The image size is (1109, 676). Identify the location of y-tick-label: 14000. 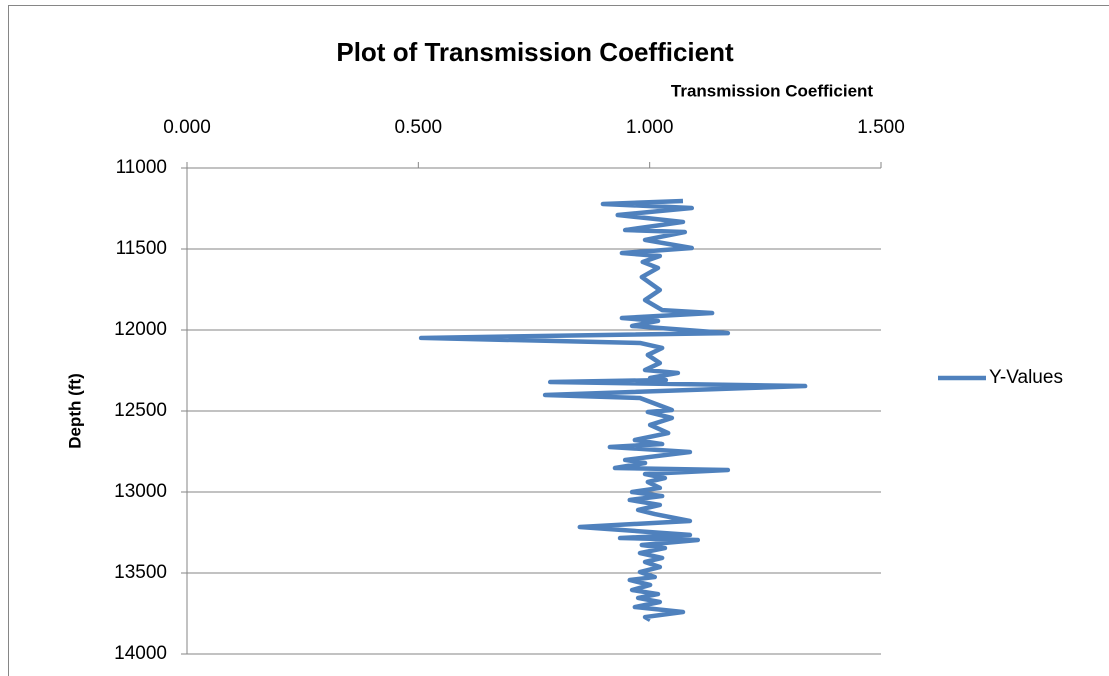
(140, 653).